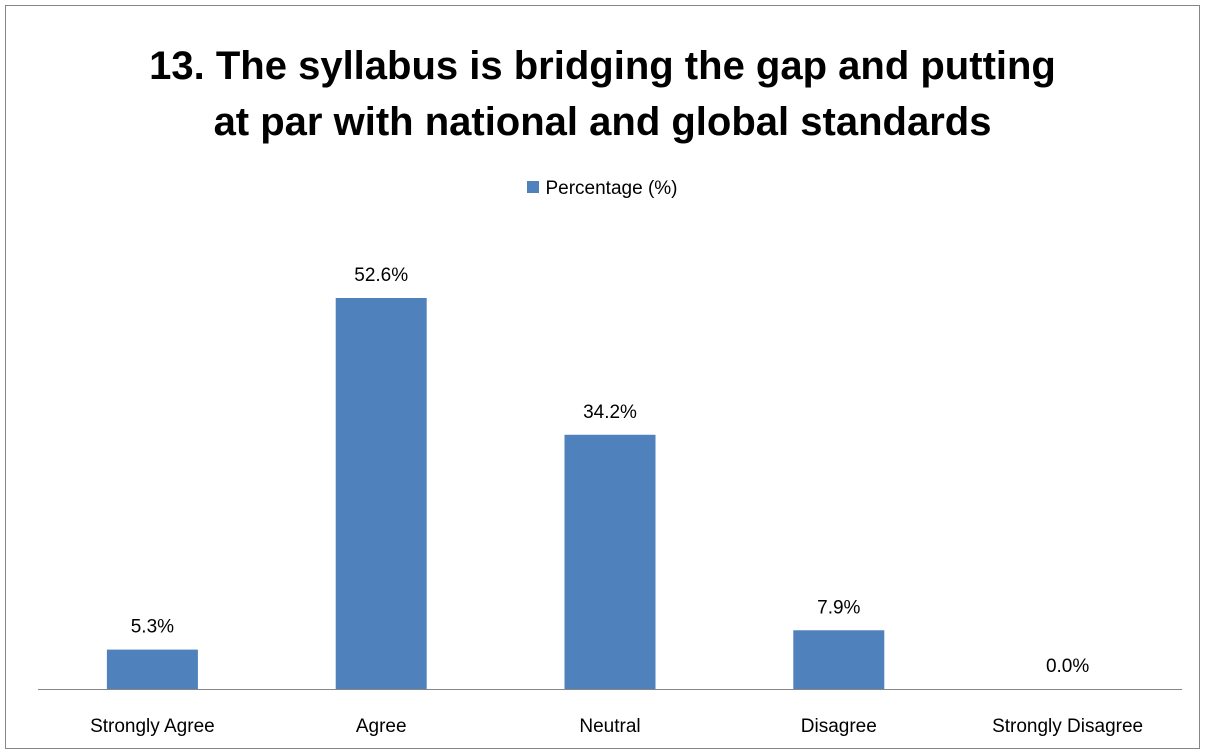 This screenshot has width=1205, height=754. What do you see at coordinates (381, 493) in the screenshot?
I see `bar-agree` at bounding box center [381, 493].